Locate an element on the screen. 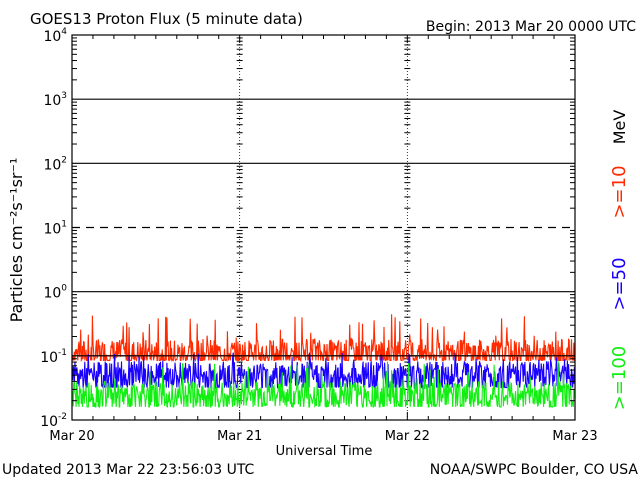 The width and height of the screenshot is (640, 480). legend-unit-label: MeV is located at coordinates (619, 127).